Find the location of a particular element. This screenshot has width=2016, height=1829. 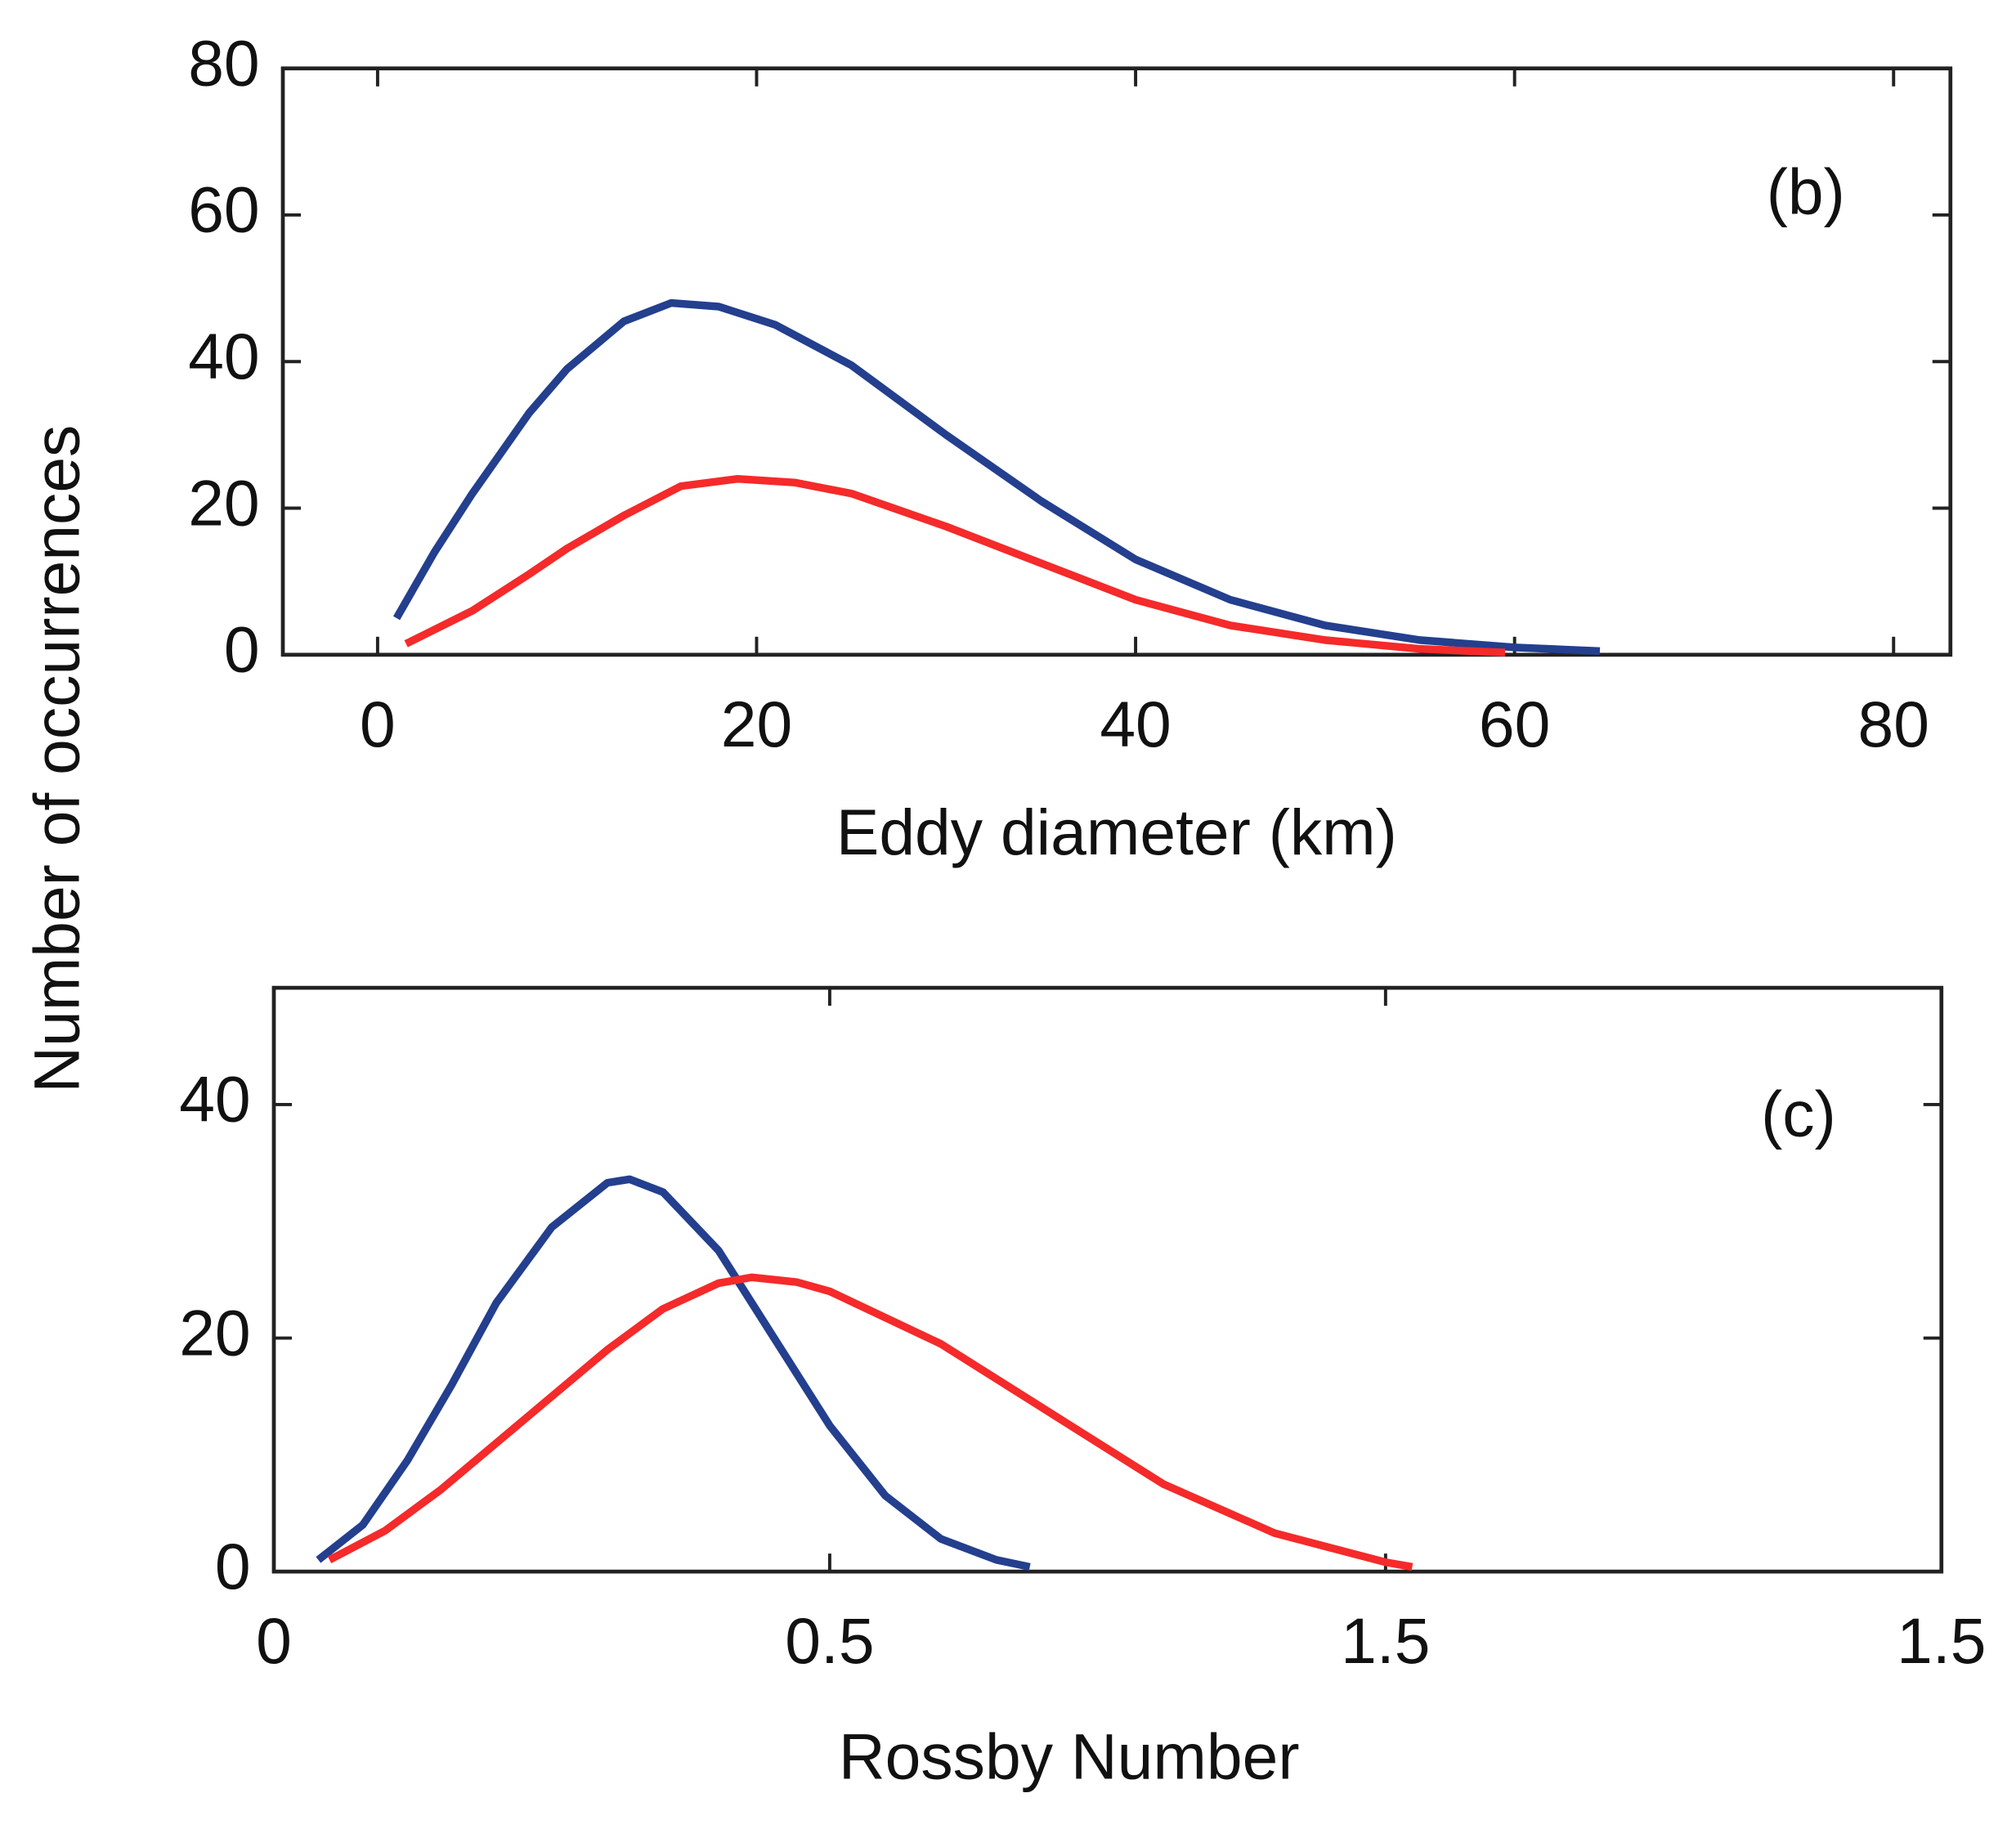

y-axis-label: Number of occurrences is located at coordinates (56, 759).